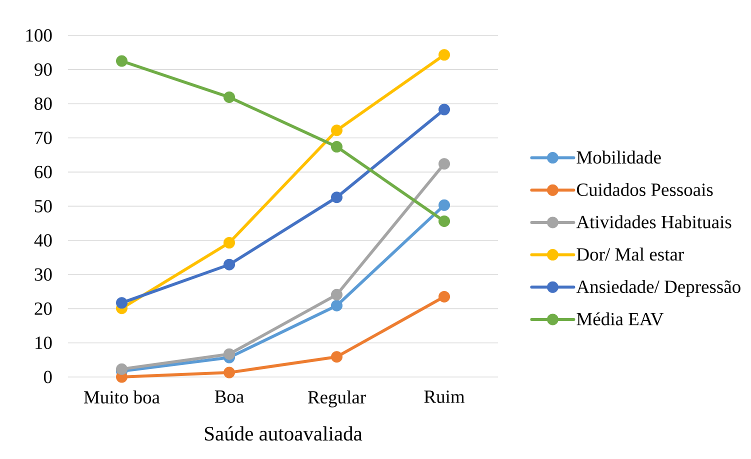 This screenshot has height=459, width=751. What do you see at coordinates (43, 206) in the screenshot?
I see `y-tick-label: 50` at bounding box center [43, 206].